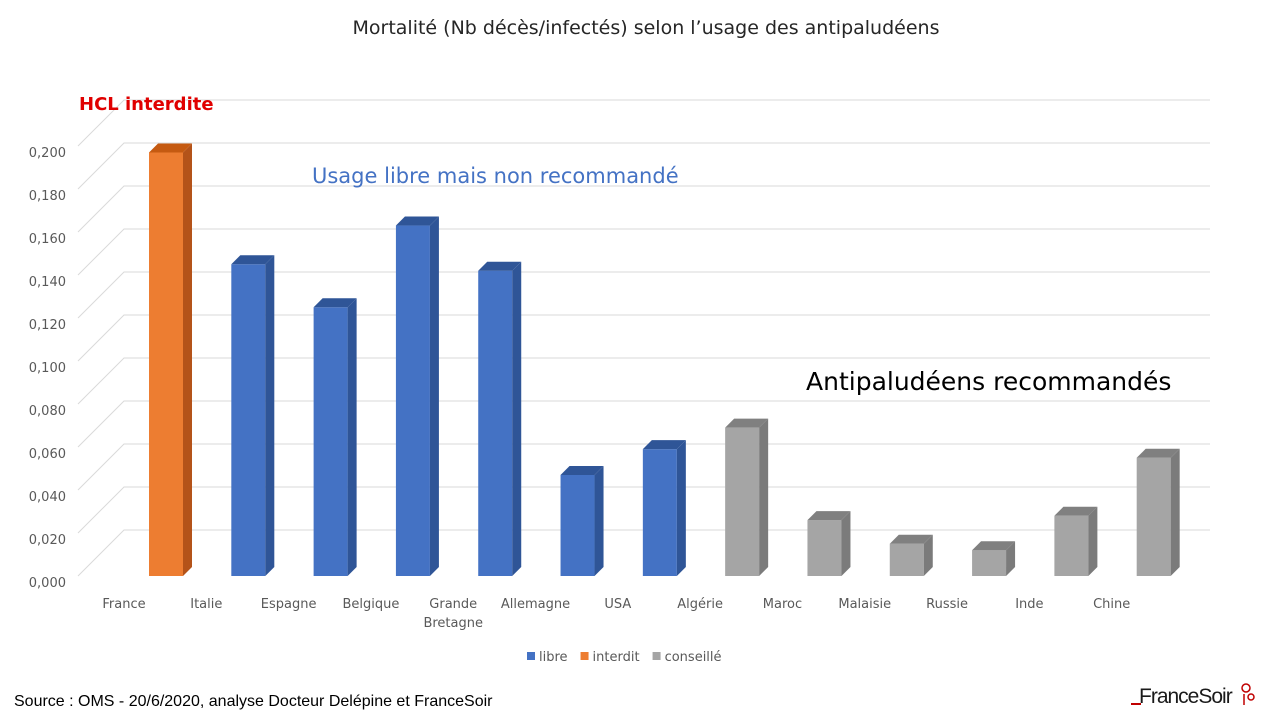 The height and width of the screenshot is (720, 1280). Describe the element at coordinates (1186, 696) in the screenshot. I see `logo-wordmark: FranceSoir` at that location.